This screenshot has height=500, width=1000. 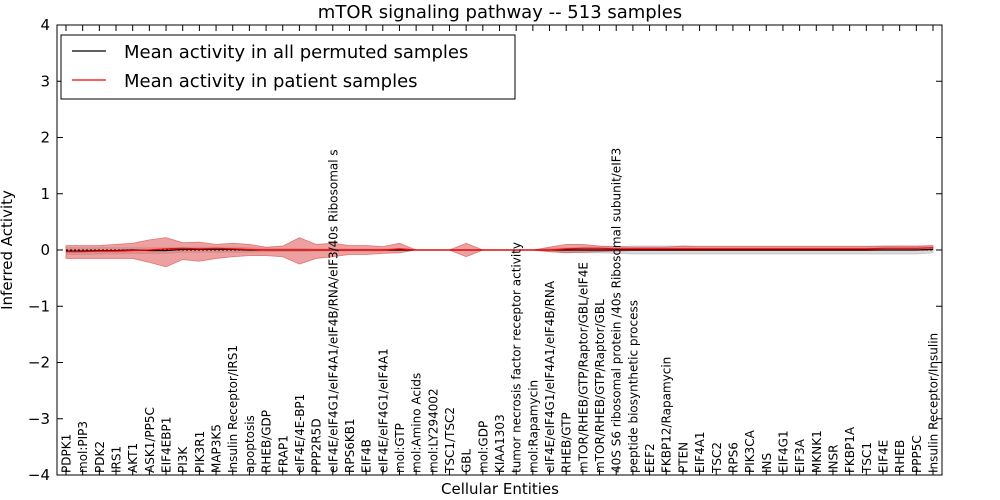 What do you see at coordinates (83, 447) in the screenshot?
I see `x-tick-label: mol:PIP3` at bounding box center [83, 447].